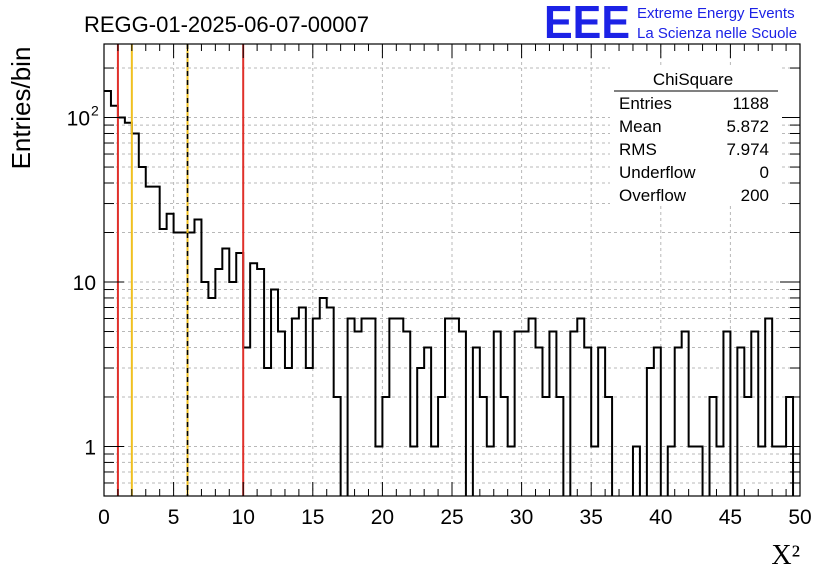  What do you see at coordinates (693, 79) in the screenshot?
I see `stats-title: ChiSquare` at bounding box center [693, 79].